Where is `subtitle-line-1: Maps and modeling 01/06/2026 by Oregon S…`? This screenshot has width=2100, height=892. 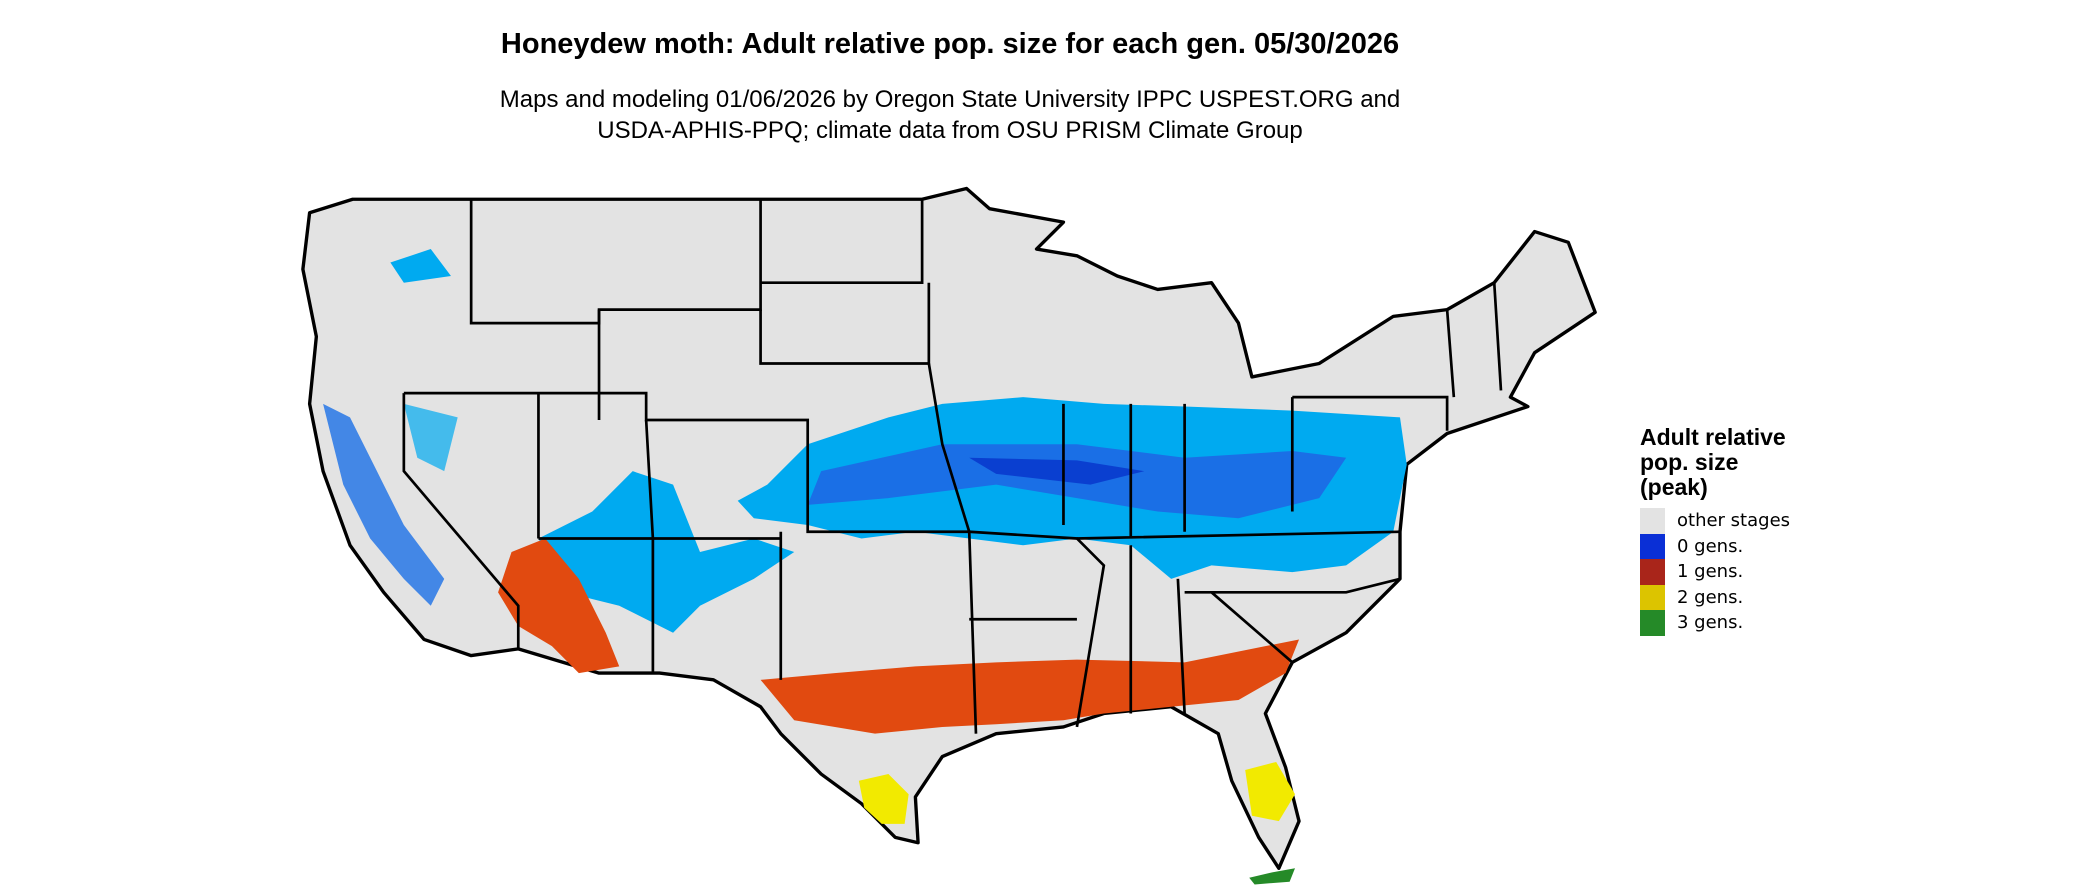
subtitle-line-1: Maps and modeling 01/06/2026 by Oregon S… is located at coordinates (950, 99).